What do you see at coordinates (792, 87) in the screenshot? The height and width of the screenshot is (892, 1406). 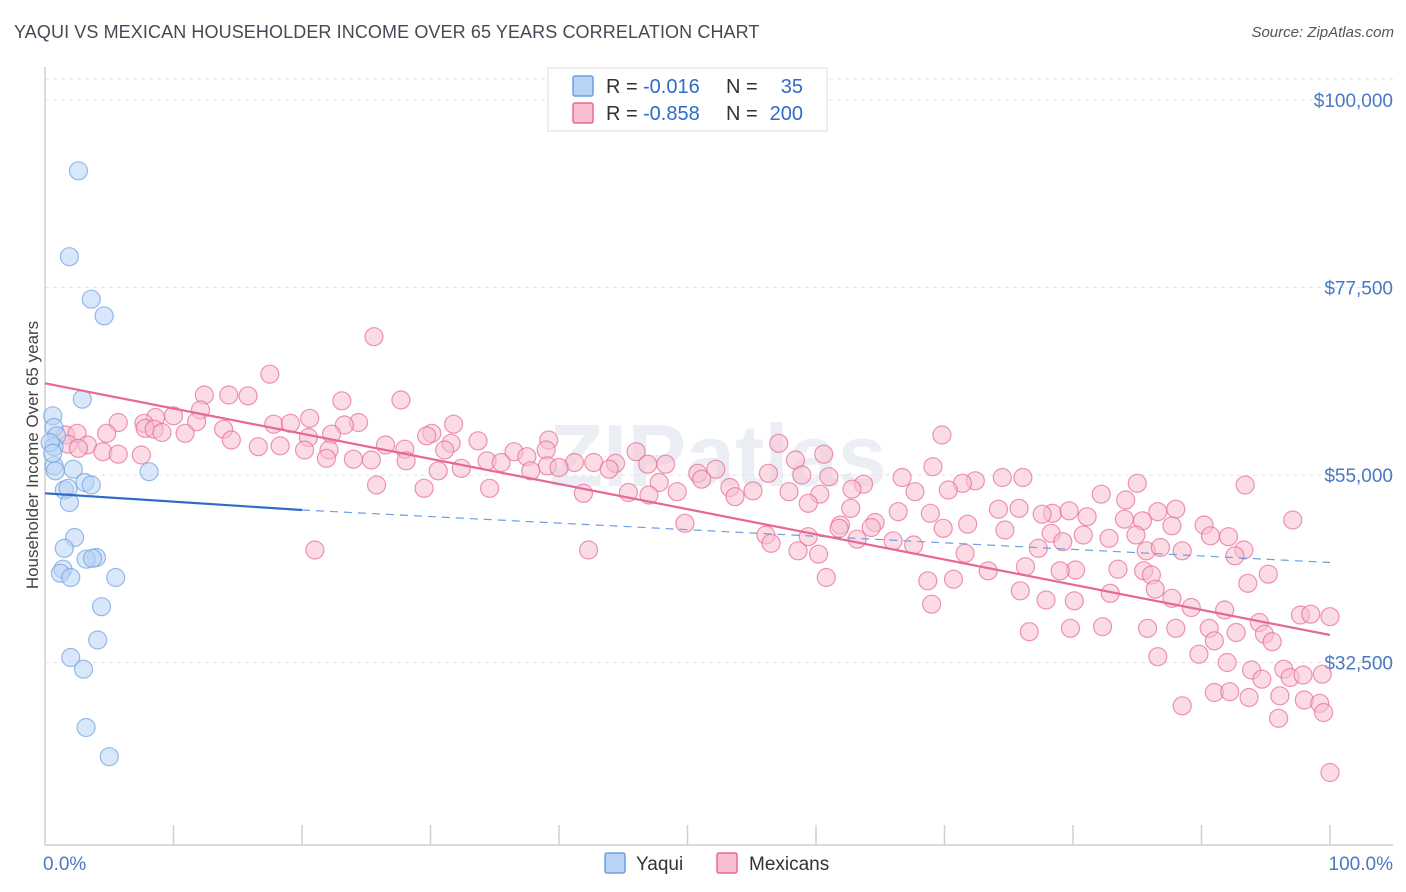 I see `legend-n-value: 35` at bounding box center [792, 87].